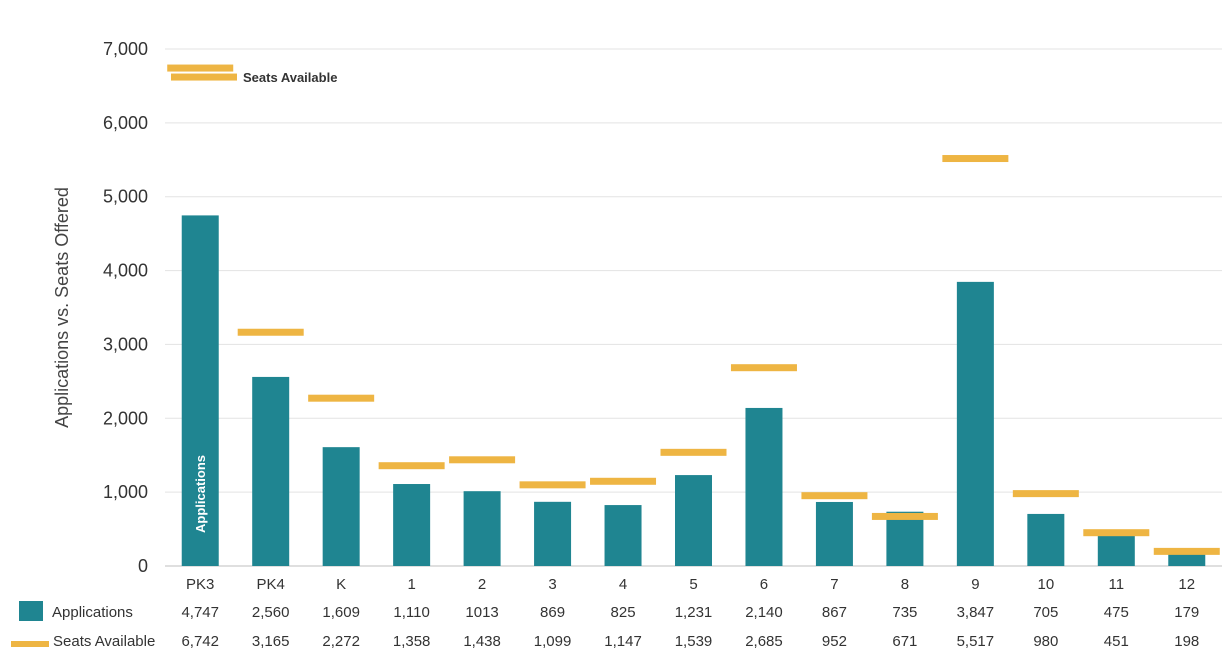  Describe the element at coordinates (976, 612) in the screenshot. I see `table-cell: 3,847` at that location.